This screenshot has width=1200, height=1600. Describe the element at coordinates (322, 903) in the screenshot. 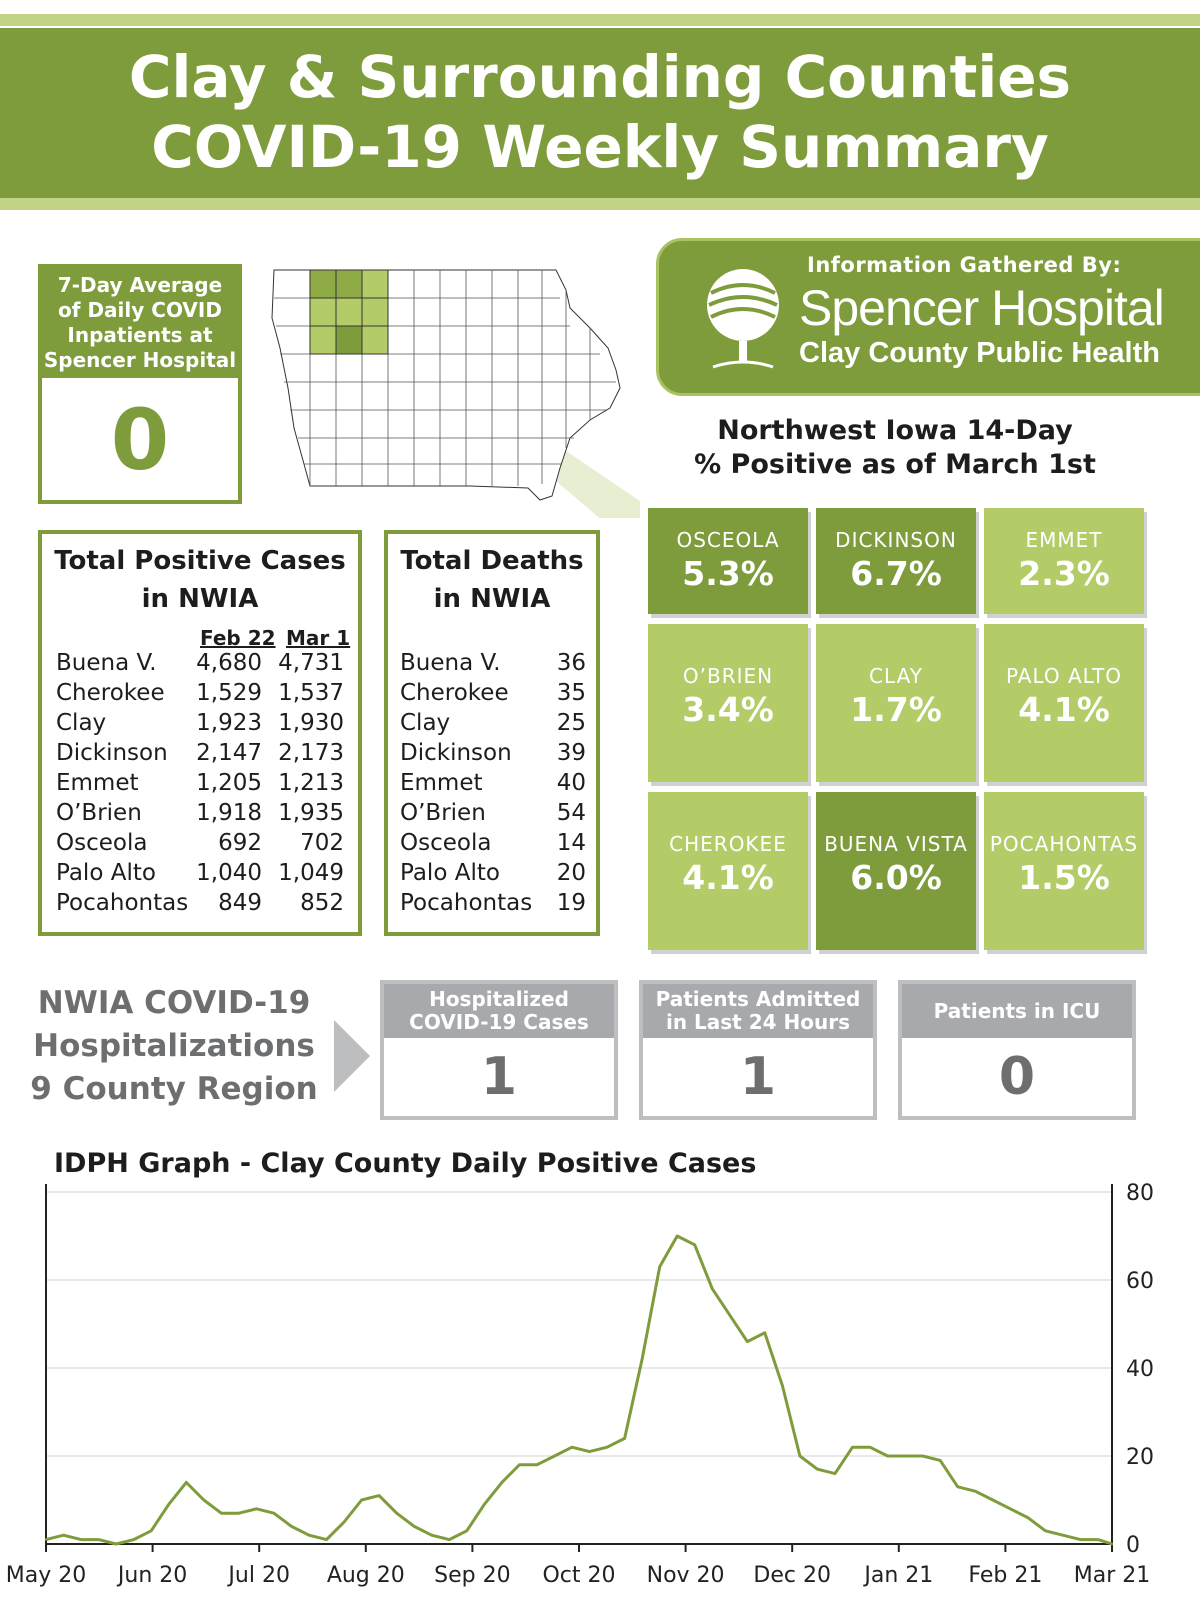

I see `cases-mar1-value: 852` at that location.